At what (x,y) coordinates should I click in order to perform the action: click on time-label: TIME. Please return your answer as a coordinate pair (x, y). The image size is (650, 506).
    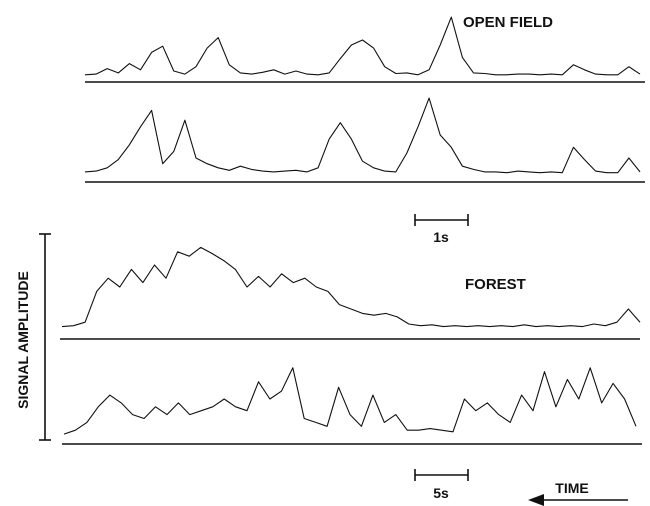
    Looking at the image, I should click on (571, 488).